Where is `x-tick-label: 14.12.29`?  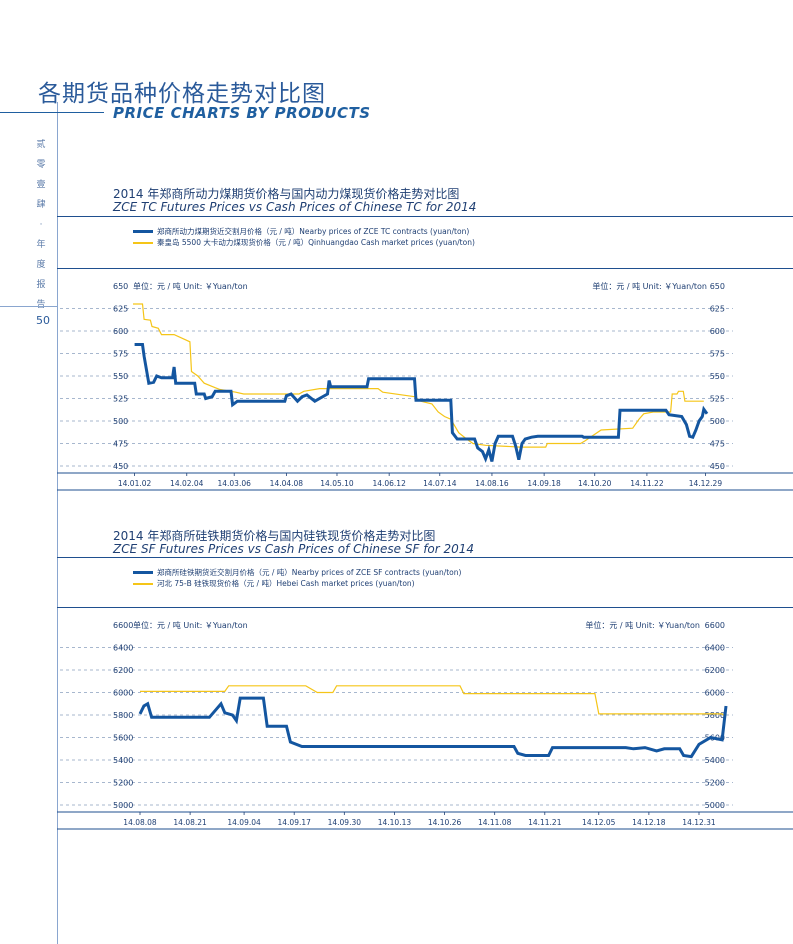 x-tick-label: 14.12.29 is located at coordinates (706, 483).